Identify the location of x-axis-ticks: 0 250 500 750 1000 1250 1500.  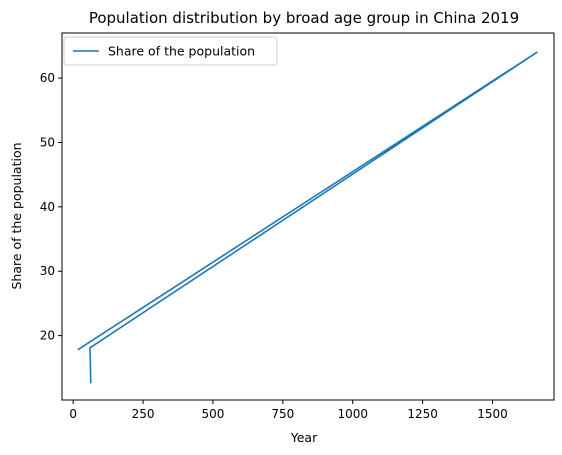
(288, 410).